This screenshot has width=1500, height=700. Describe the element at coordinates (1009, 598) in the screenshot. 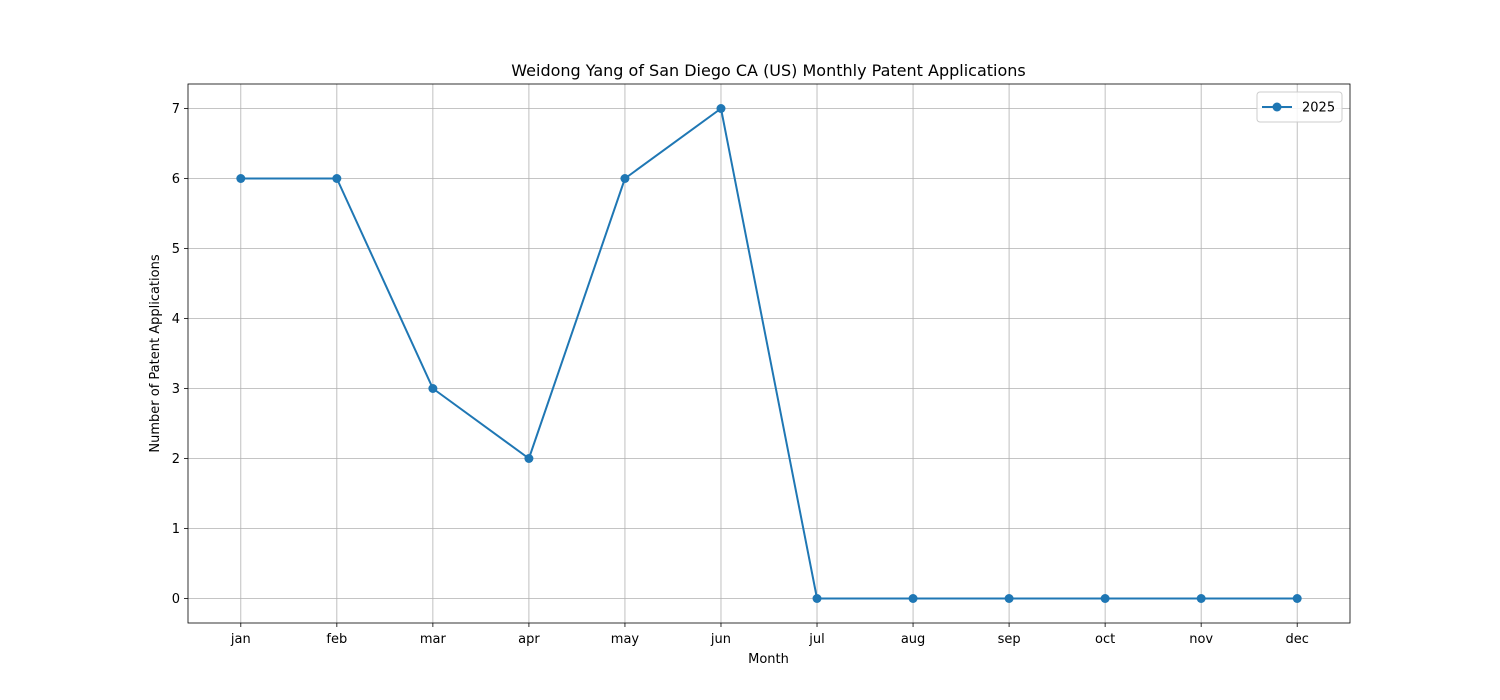

I see `data-point-sep` at that location.